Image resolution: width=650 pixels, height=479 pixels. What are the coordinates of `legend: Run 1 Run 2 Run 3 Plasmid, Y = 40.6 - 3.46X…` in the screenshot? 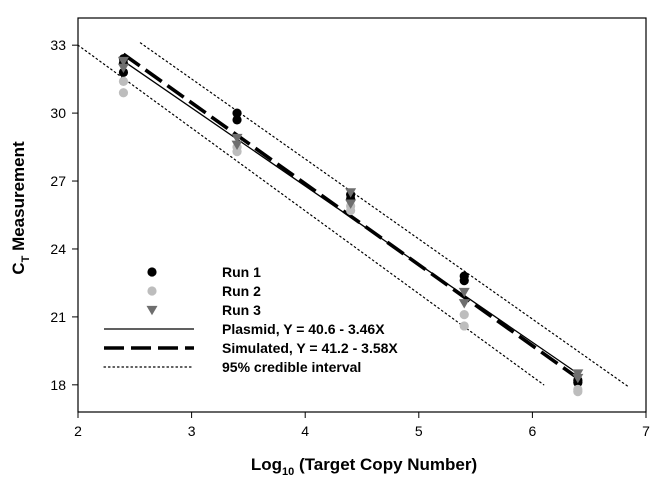 It's located at (250, 319).